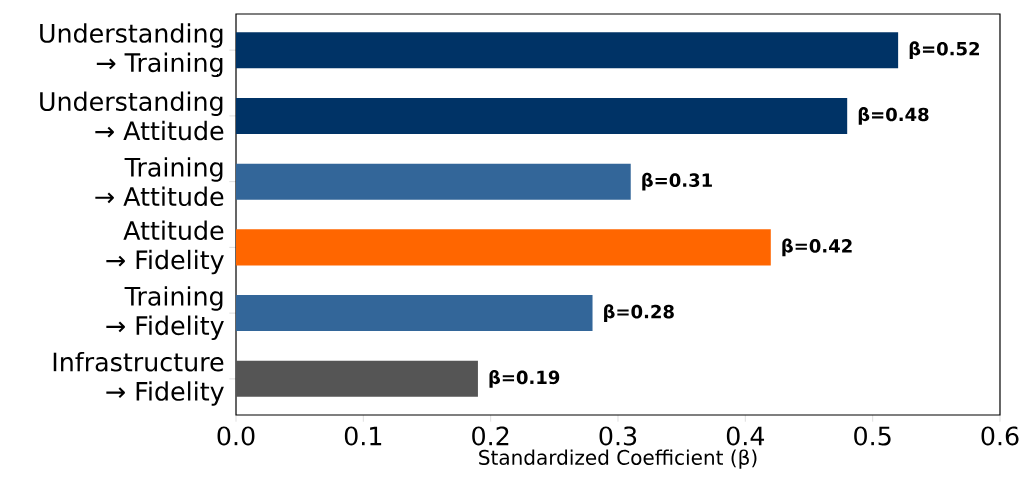 This screenshot has height=487, width=1023. I want to click on data-label: β=0.31, so click(677, 181).